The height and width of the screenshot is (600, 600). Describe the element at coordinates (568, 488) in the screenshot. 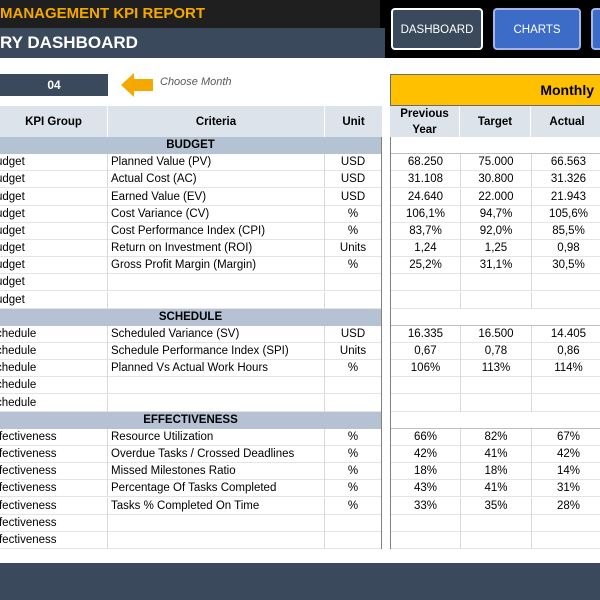

I see `actual-cell: 31%` at that location.